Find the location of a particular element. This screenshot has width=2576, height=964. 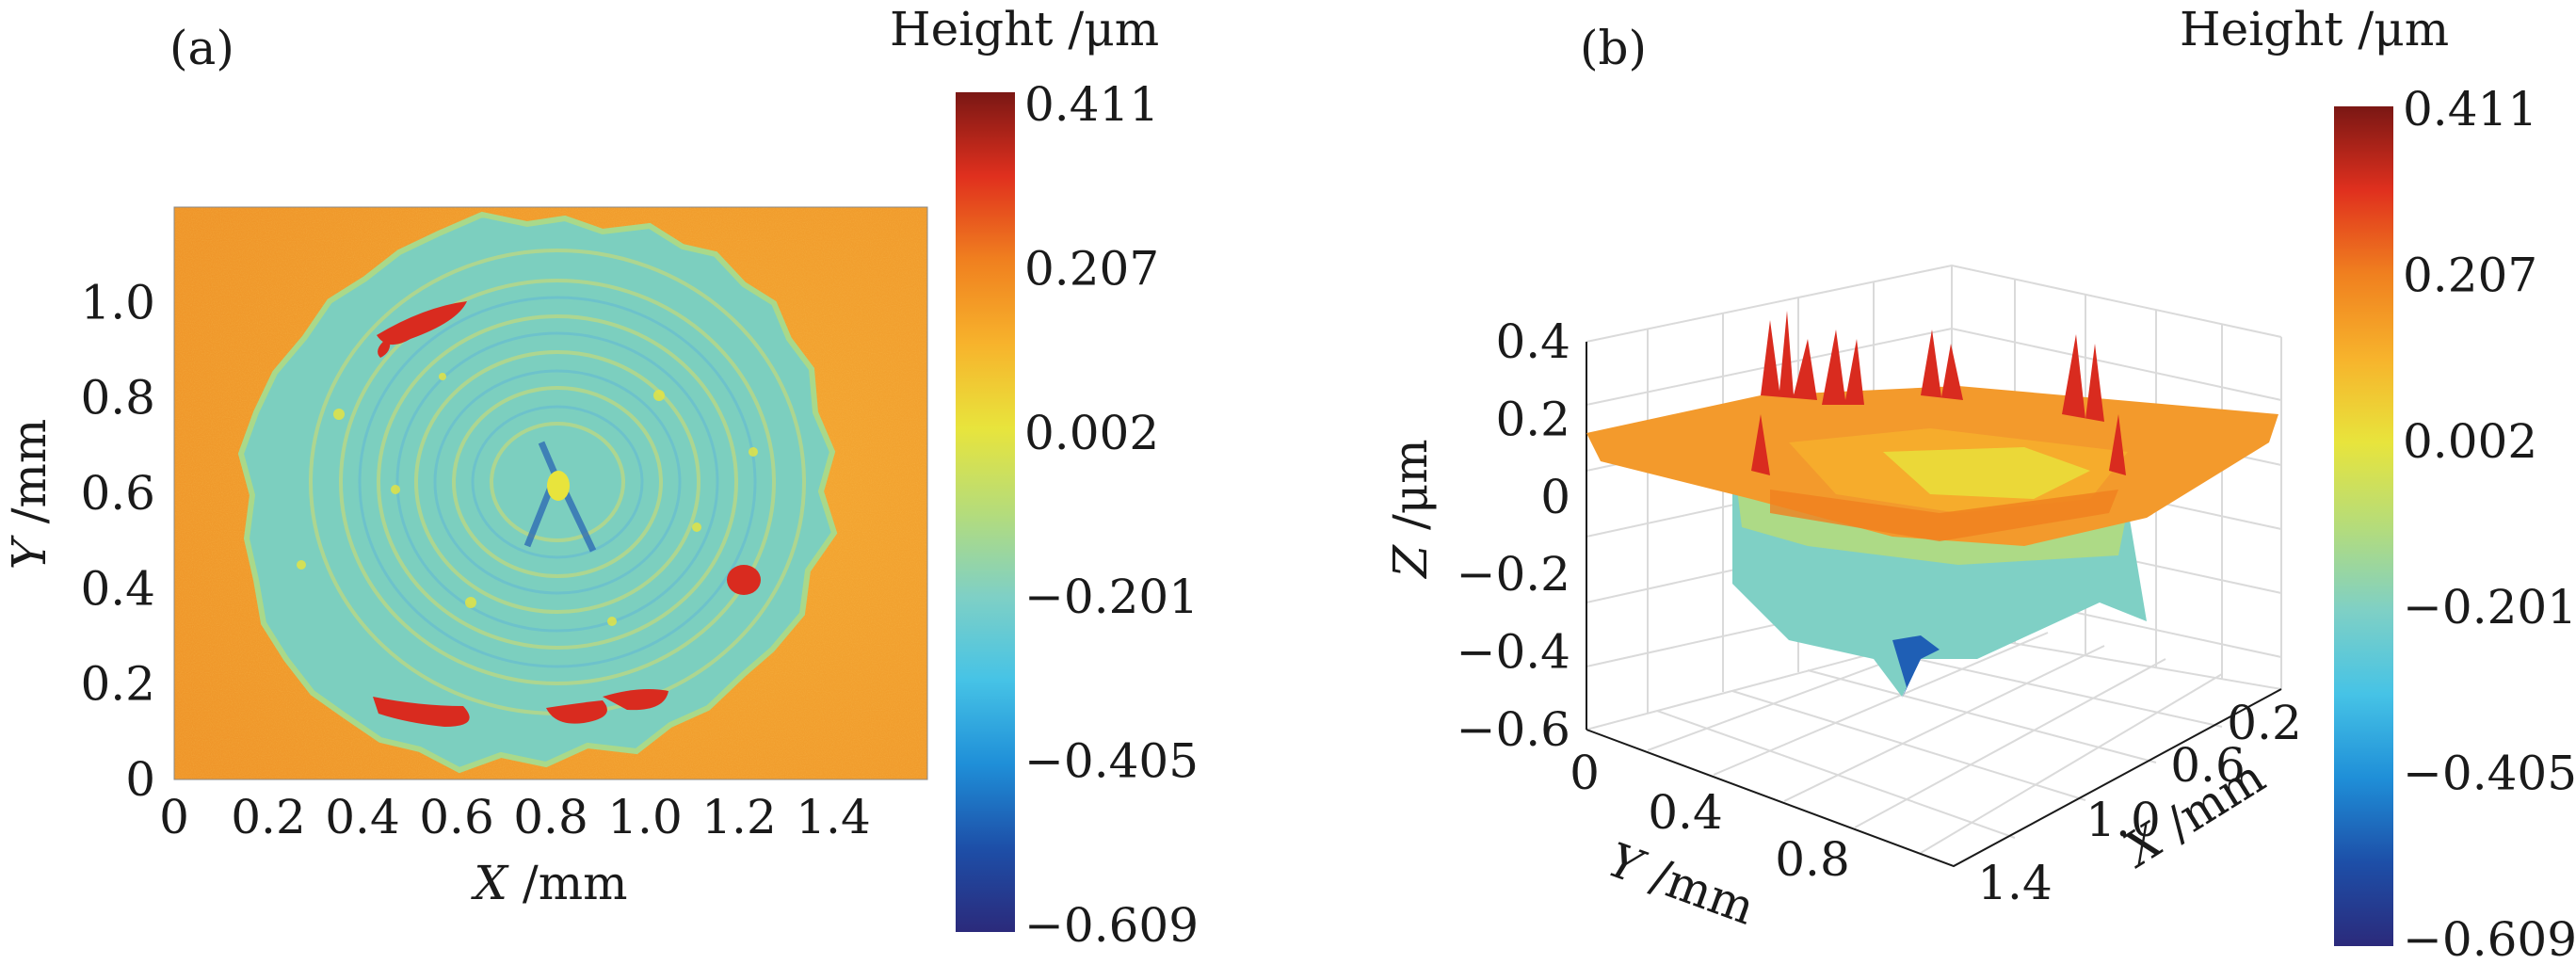

x-tick-label: 1.2 is located at coordinates (739, 817).